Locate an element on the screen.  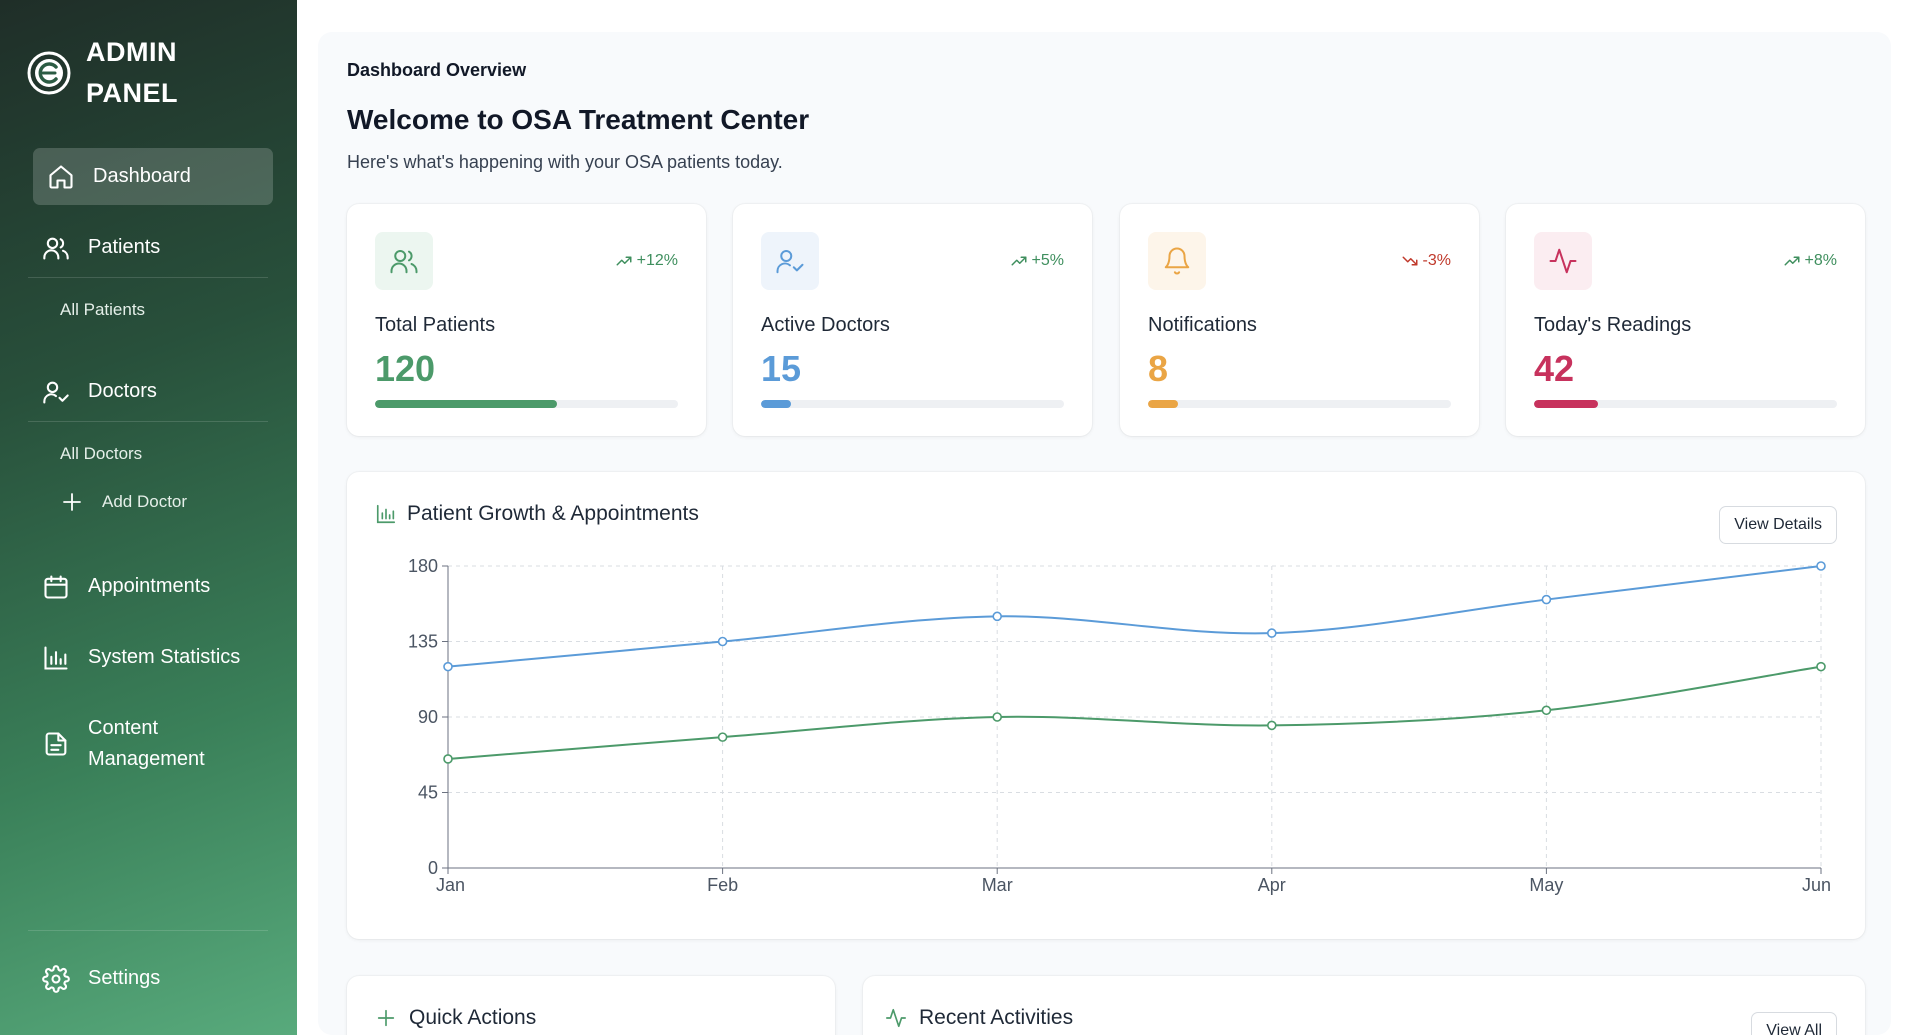
nav-dashboard: Dashboard is located at coordinates (153, 176).